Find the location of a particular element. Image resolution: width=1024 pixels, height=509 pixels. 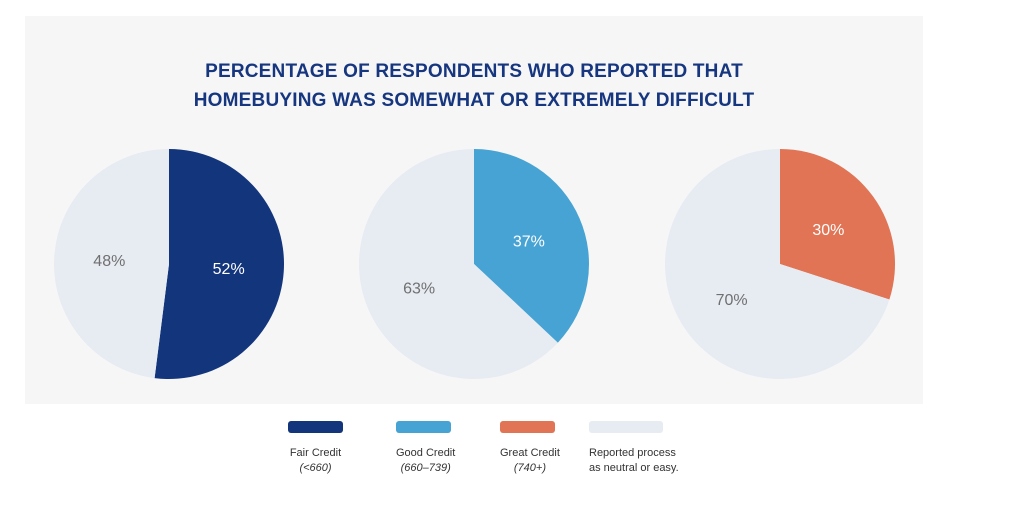

legend-item-neutral-or-easy: Reported process as neutral or easy. is located at coordinates (634, 448).